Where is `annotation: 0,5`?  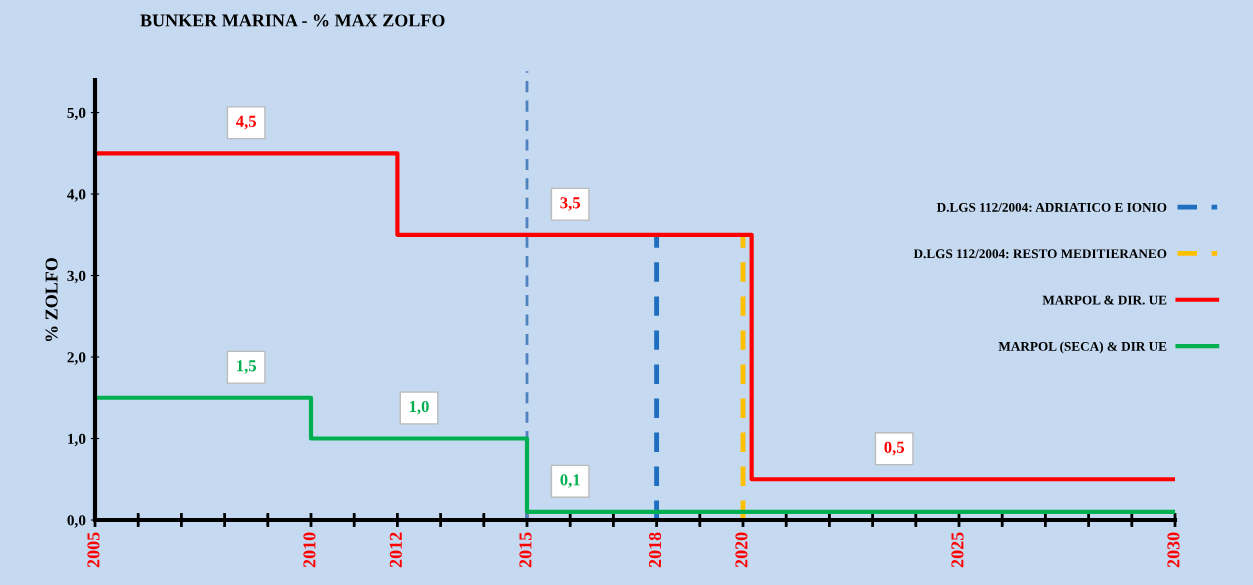 annotation: 0,5 is located at coordinates (894, 448).